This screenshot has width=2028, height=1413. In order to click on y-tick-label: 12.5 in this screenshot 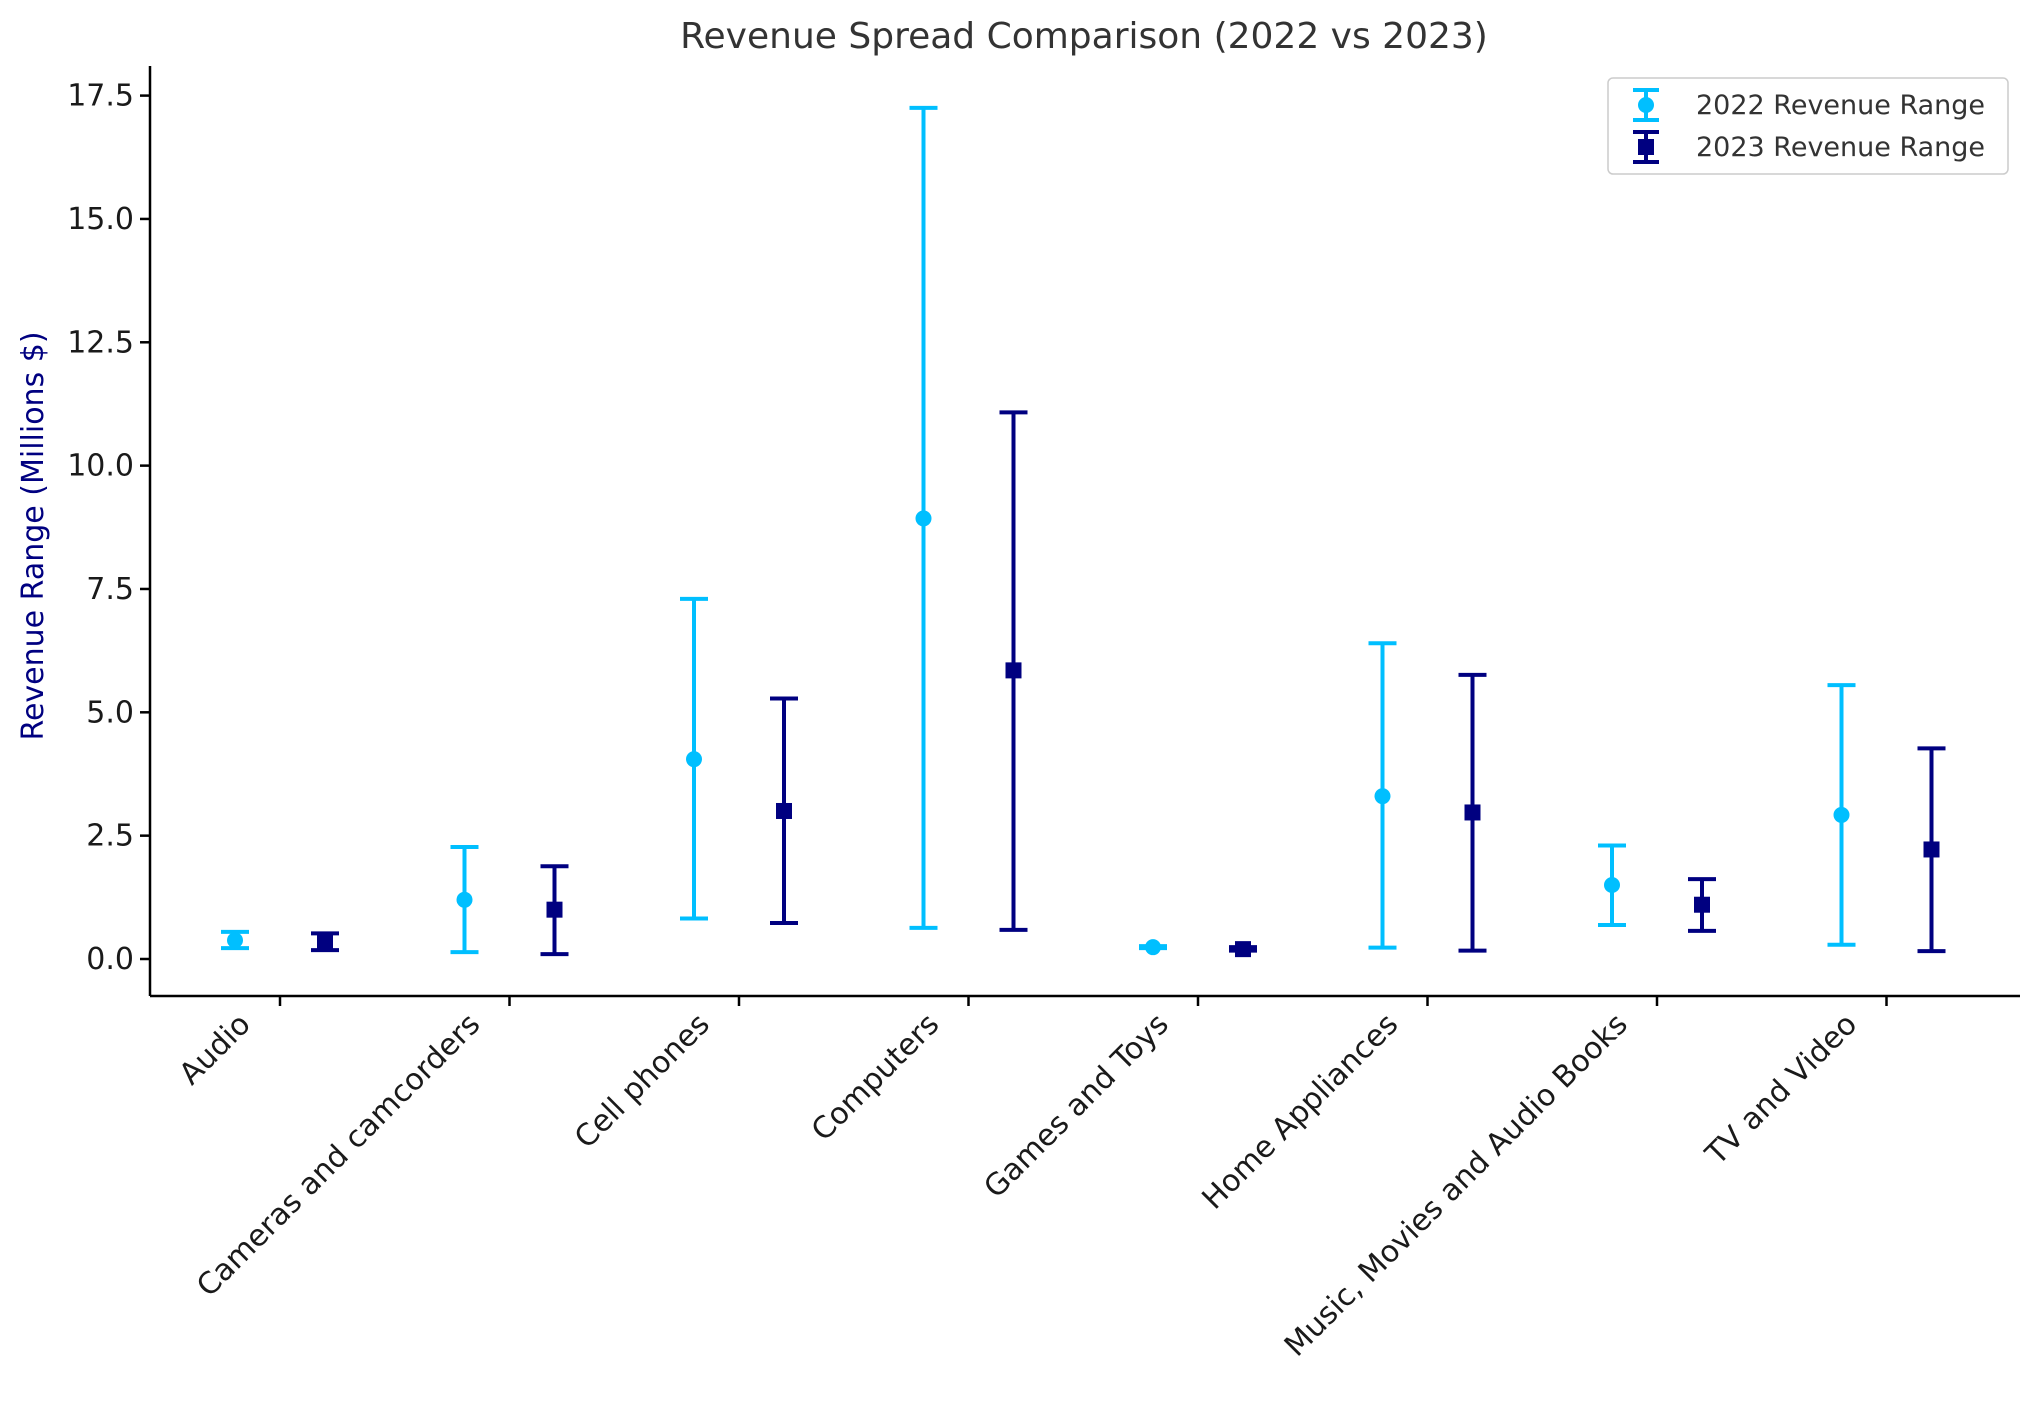, I will do `click(100, 342)`.